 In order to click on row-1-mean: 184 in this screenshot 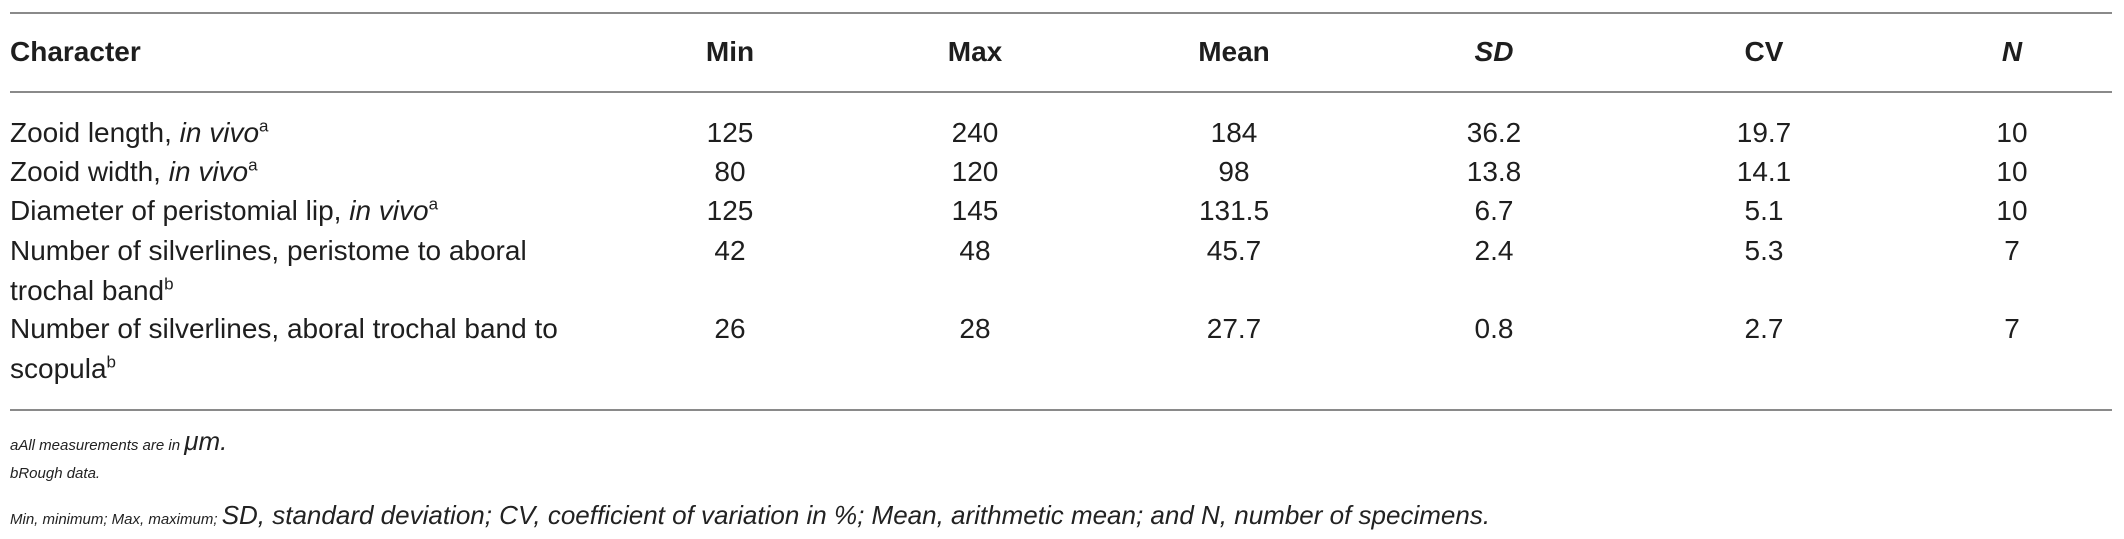, I will do `click(1234, 132)`.